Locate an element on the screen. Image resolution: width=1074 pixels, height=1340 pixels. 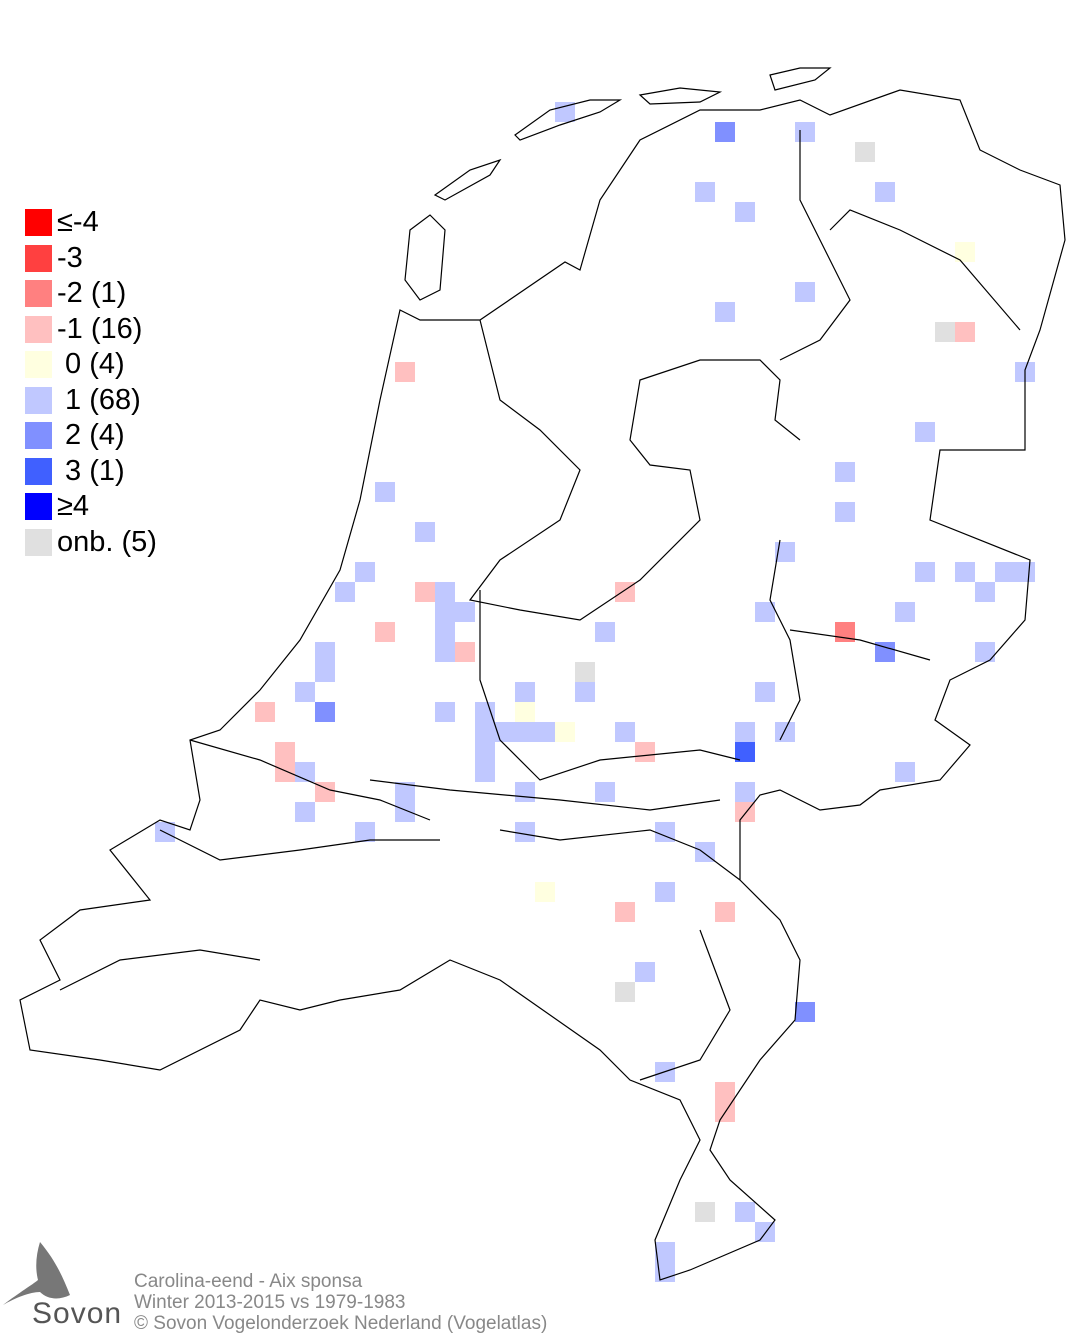
species-title: Carolina-eend - Aix sponsa is located at coordinates (248, 1281).